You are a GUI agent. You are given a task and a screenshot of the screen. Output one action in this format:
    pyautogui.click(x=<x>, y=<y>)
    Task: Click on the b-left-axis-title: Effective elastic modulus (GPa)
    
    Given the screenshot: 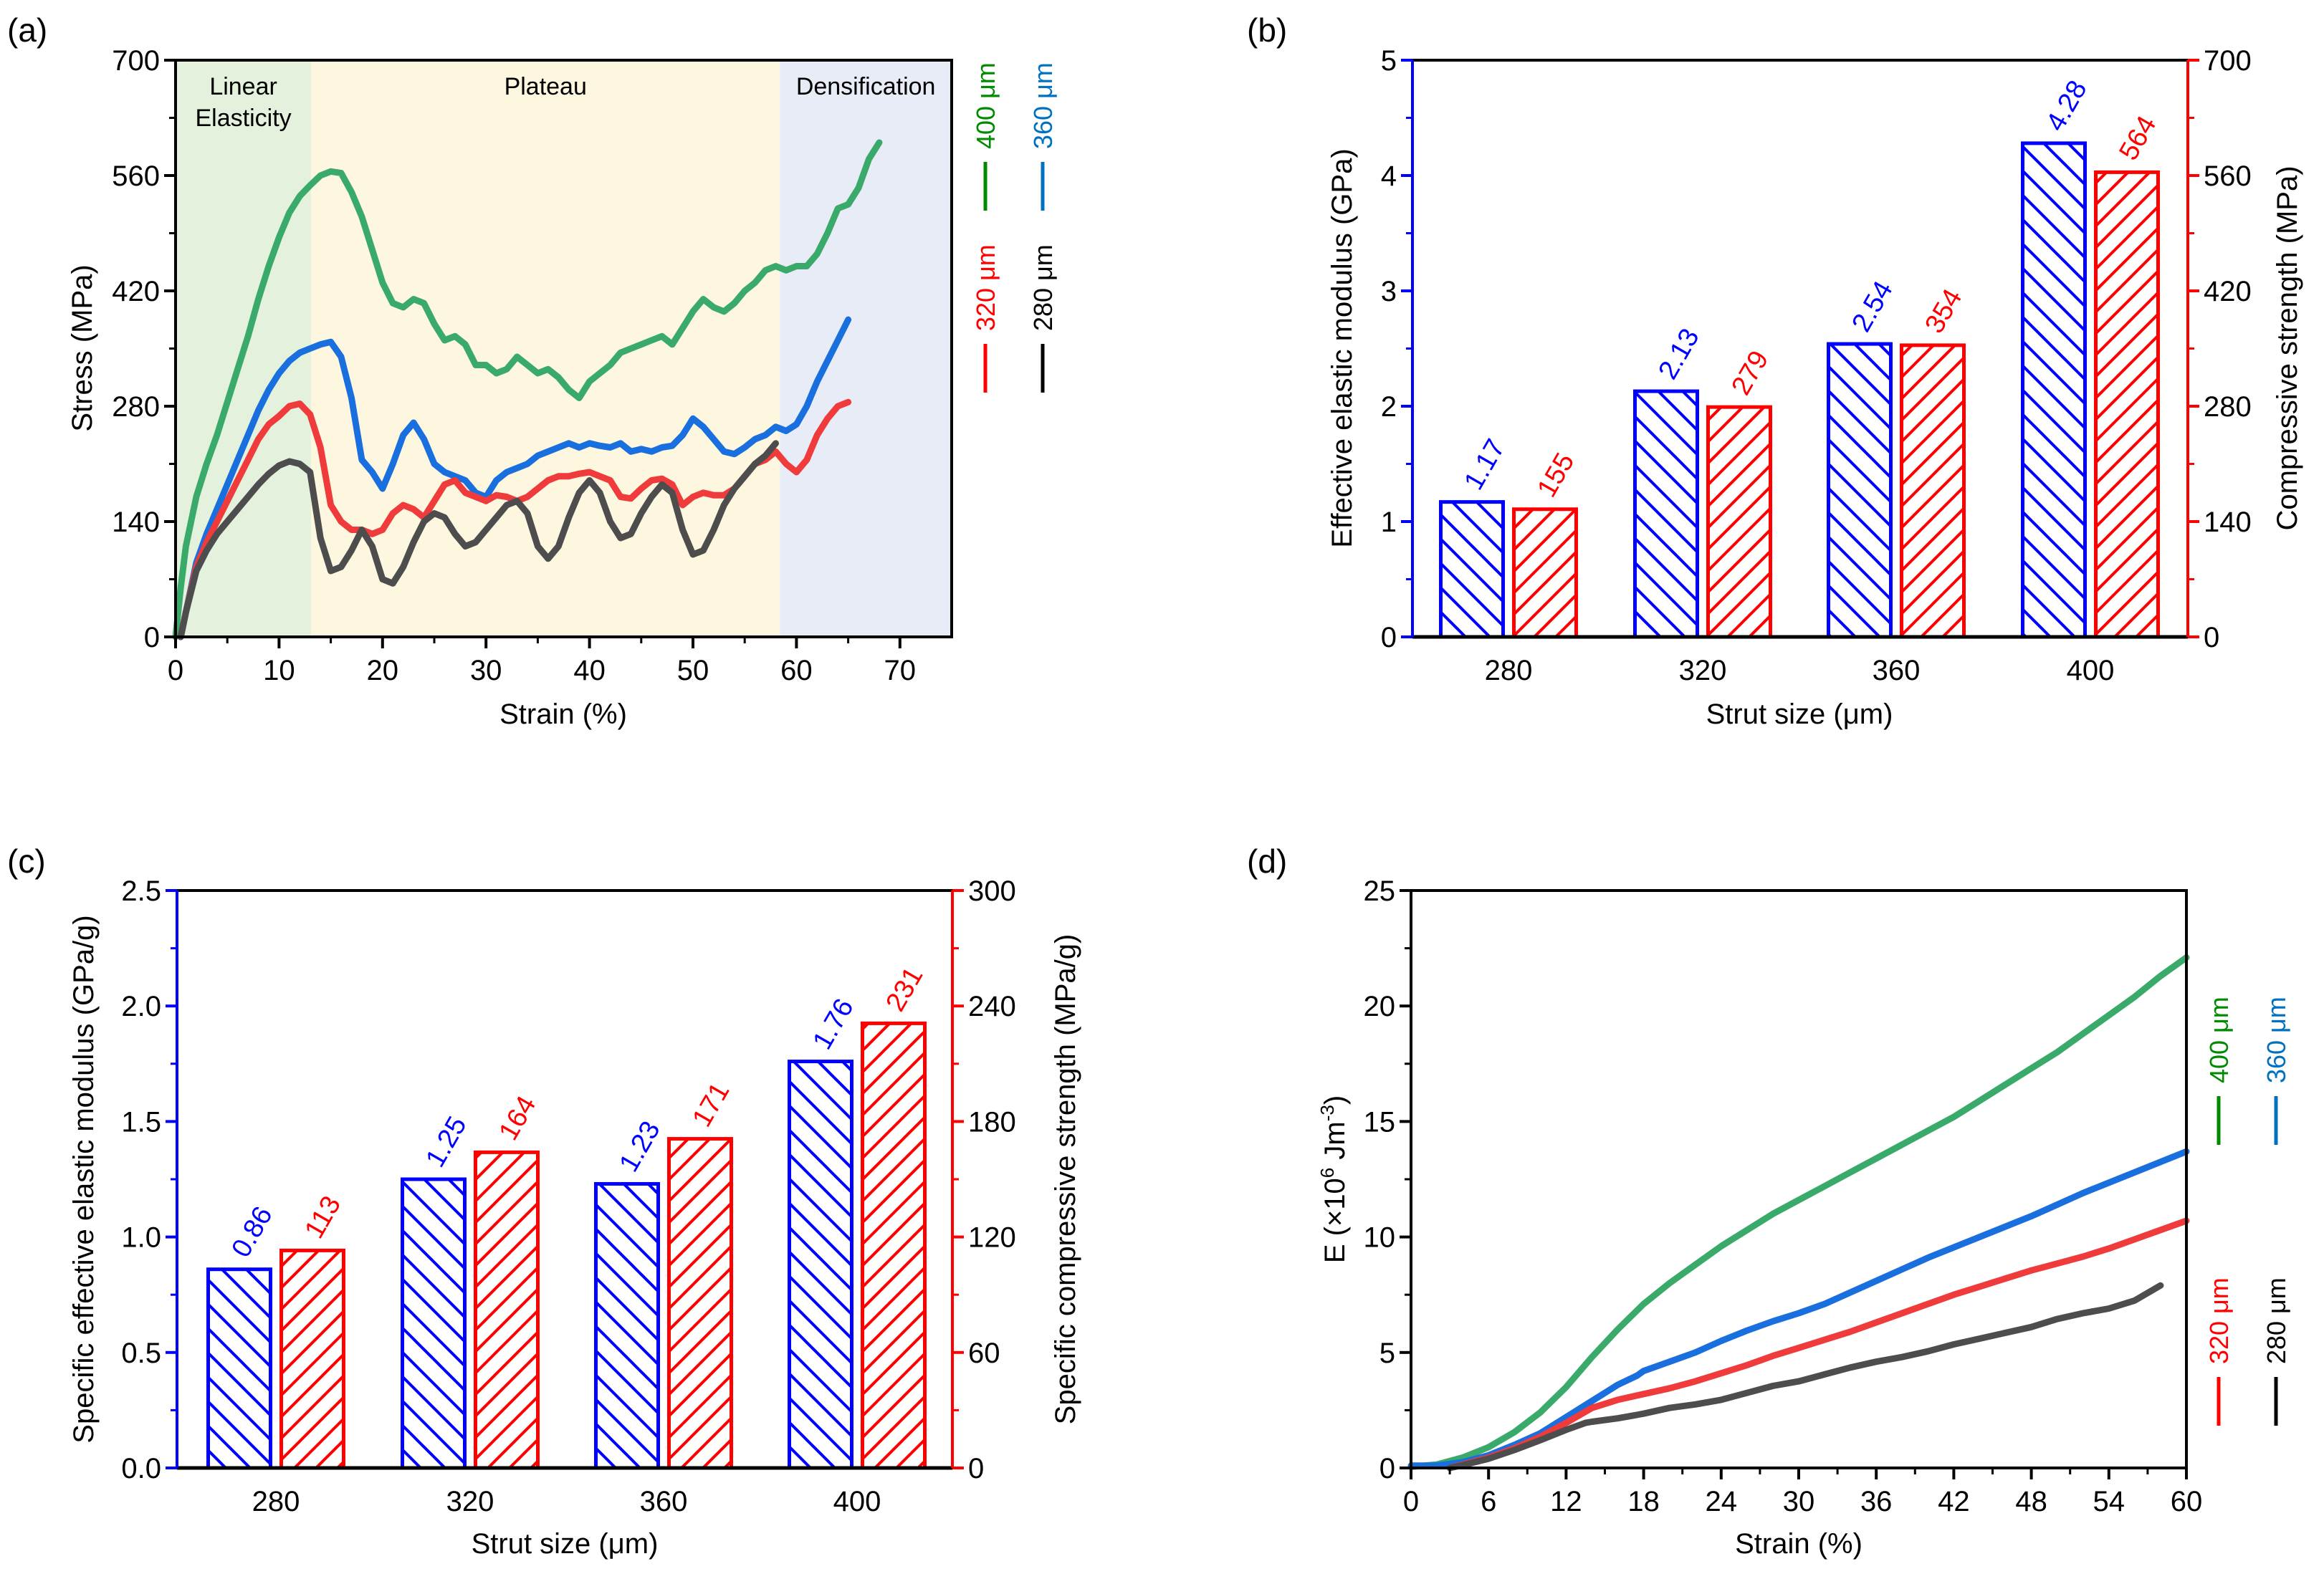 What is the action you would take?
    pyautogui.click(x=1342, y=347)
    